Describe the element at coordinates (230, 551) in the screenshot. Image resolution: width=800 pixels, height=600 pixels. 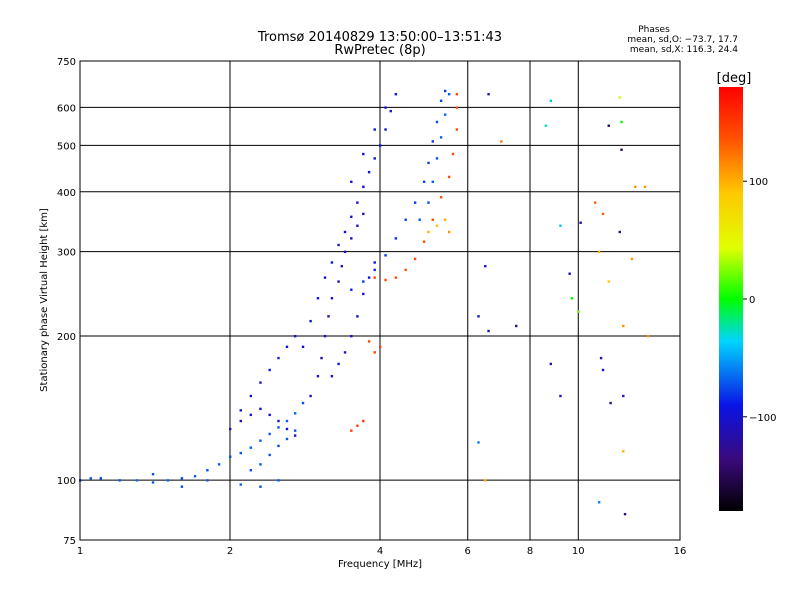
I see `x-tick-label: 2` at that location.